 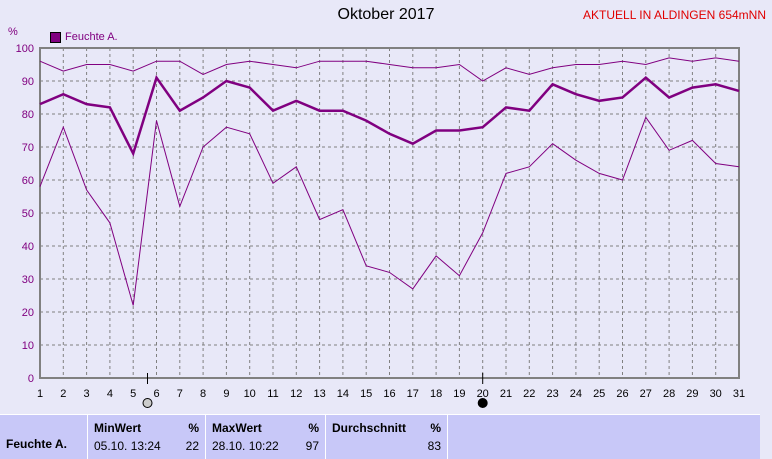 What do you see at coordinates (87, 394) in the screenshot?
I see `x-tick-label: 3` at bounding box center [87, 394].